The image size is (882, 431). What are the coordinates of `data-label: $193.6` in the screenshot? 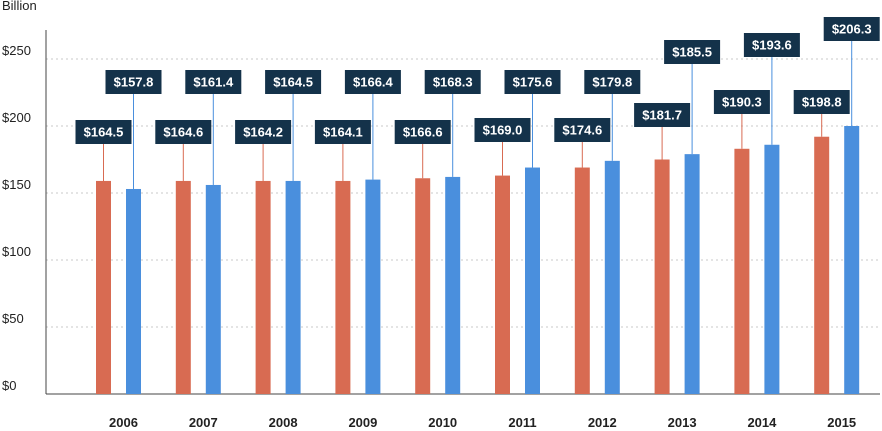 It's located at (772, 45).